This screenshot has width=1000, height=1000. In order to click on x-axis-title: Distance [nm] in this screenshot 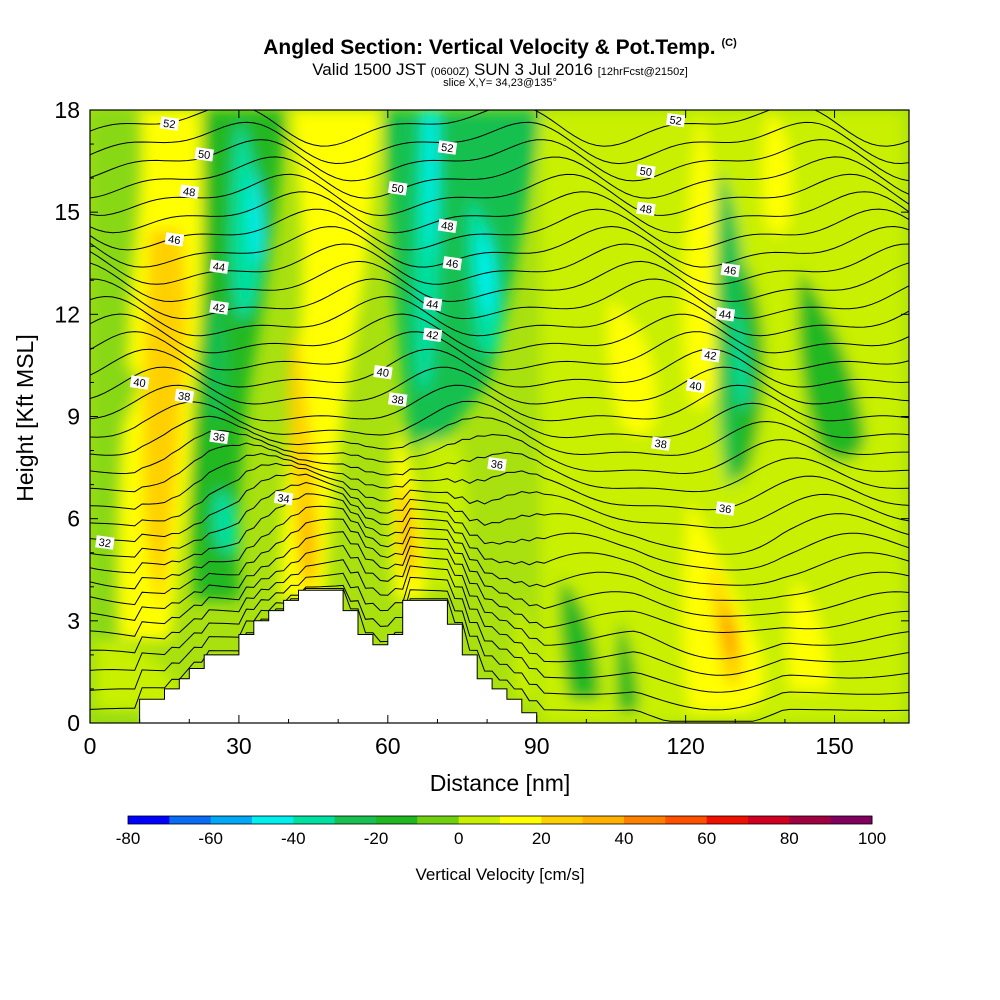, I will do `click(500, 783)`.